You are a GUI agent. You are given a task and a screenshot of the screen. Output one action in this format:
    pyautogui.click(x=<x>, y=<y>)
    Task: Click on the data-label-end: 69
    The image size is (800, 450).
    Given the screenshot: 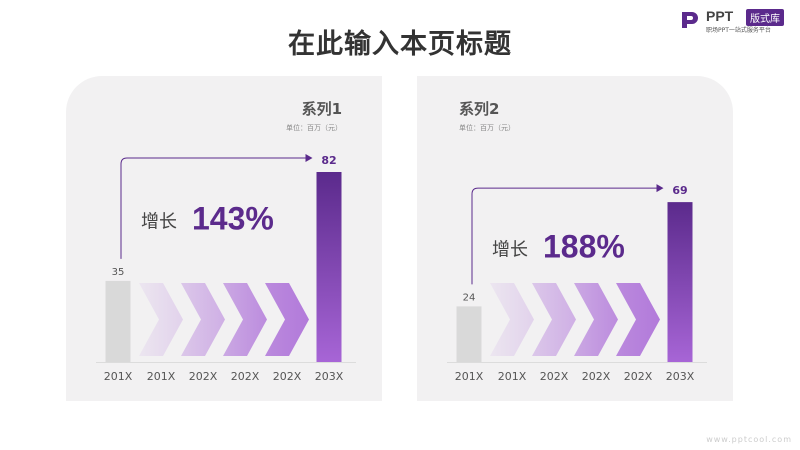 What is the action you would take?
    pyautogui.click(x=679, y=190)
    